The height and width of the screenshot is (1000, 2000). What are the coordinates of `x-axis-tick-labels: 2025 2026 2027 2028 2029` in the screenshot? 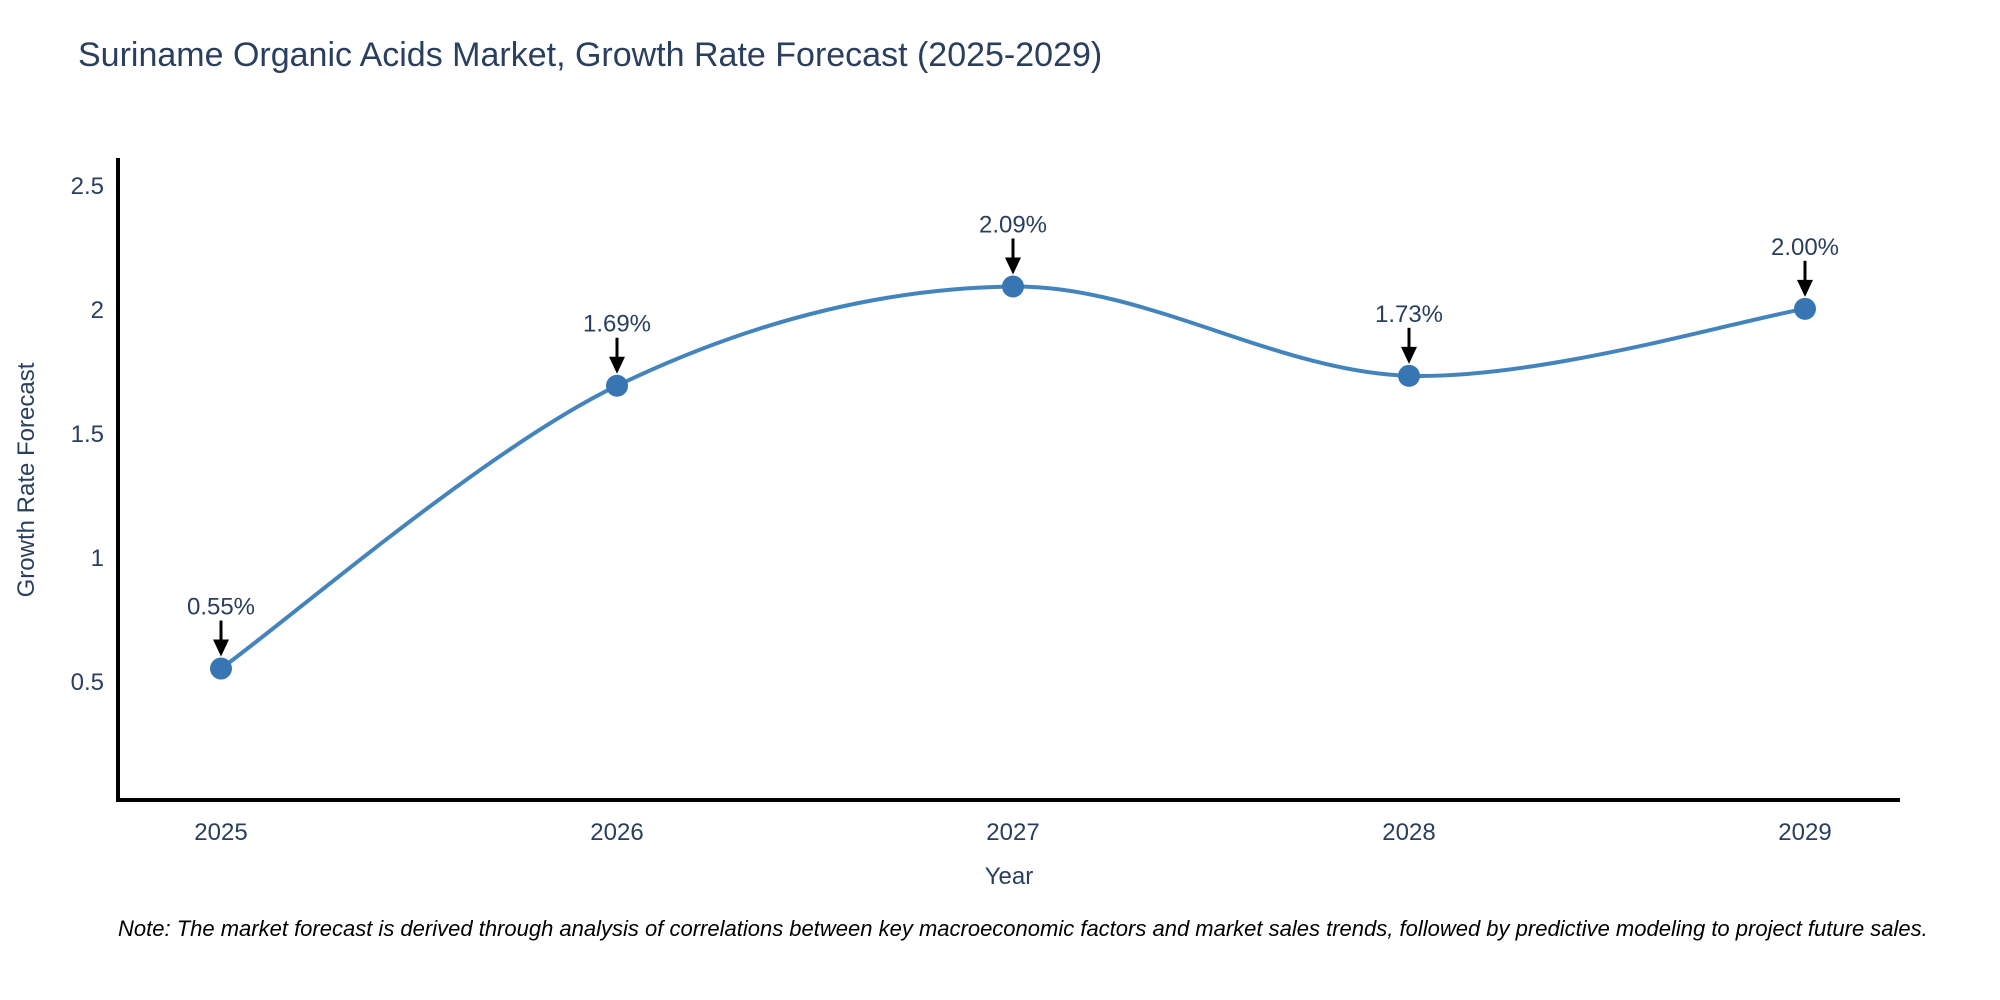 It's located at (1012, 832).